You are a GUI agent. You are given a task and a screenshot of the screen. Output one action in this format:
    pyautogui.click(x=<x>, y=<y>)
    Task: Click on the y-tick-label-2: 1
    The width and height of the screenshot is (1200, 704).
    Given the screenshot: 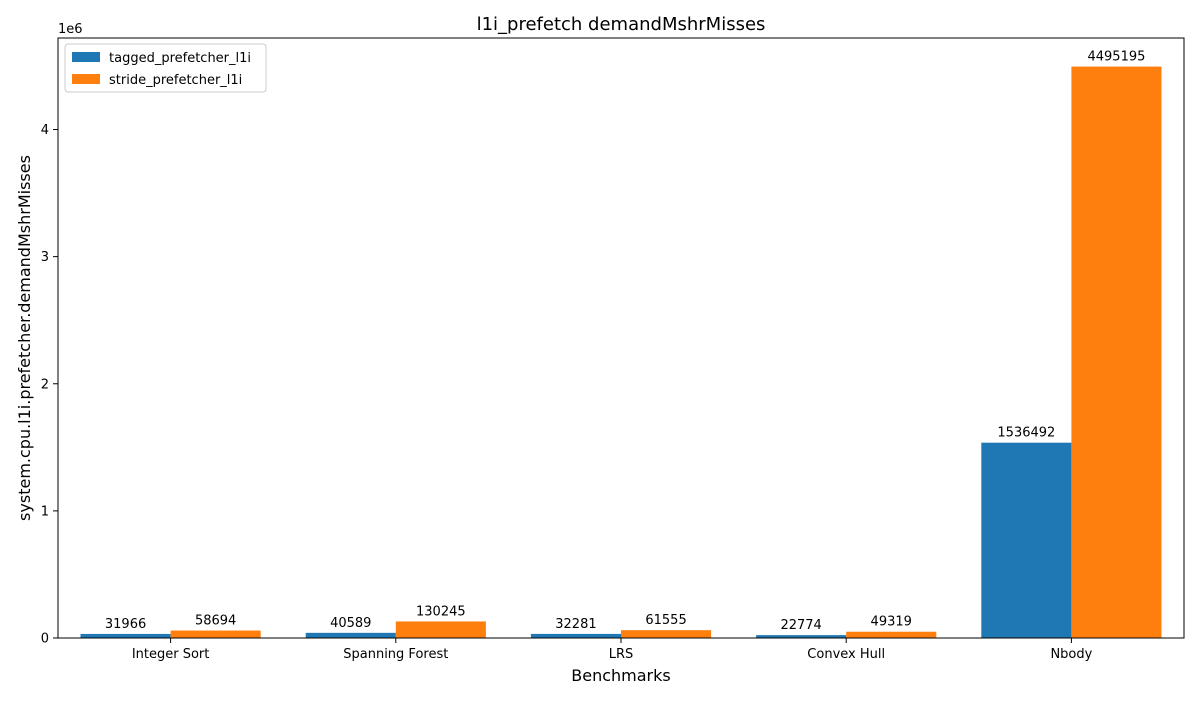 What is the action you would take?
    pyautogui.click(x=45, y=511)
    